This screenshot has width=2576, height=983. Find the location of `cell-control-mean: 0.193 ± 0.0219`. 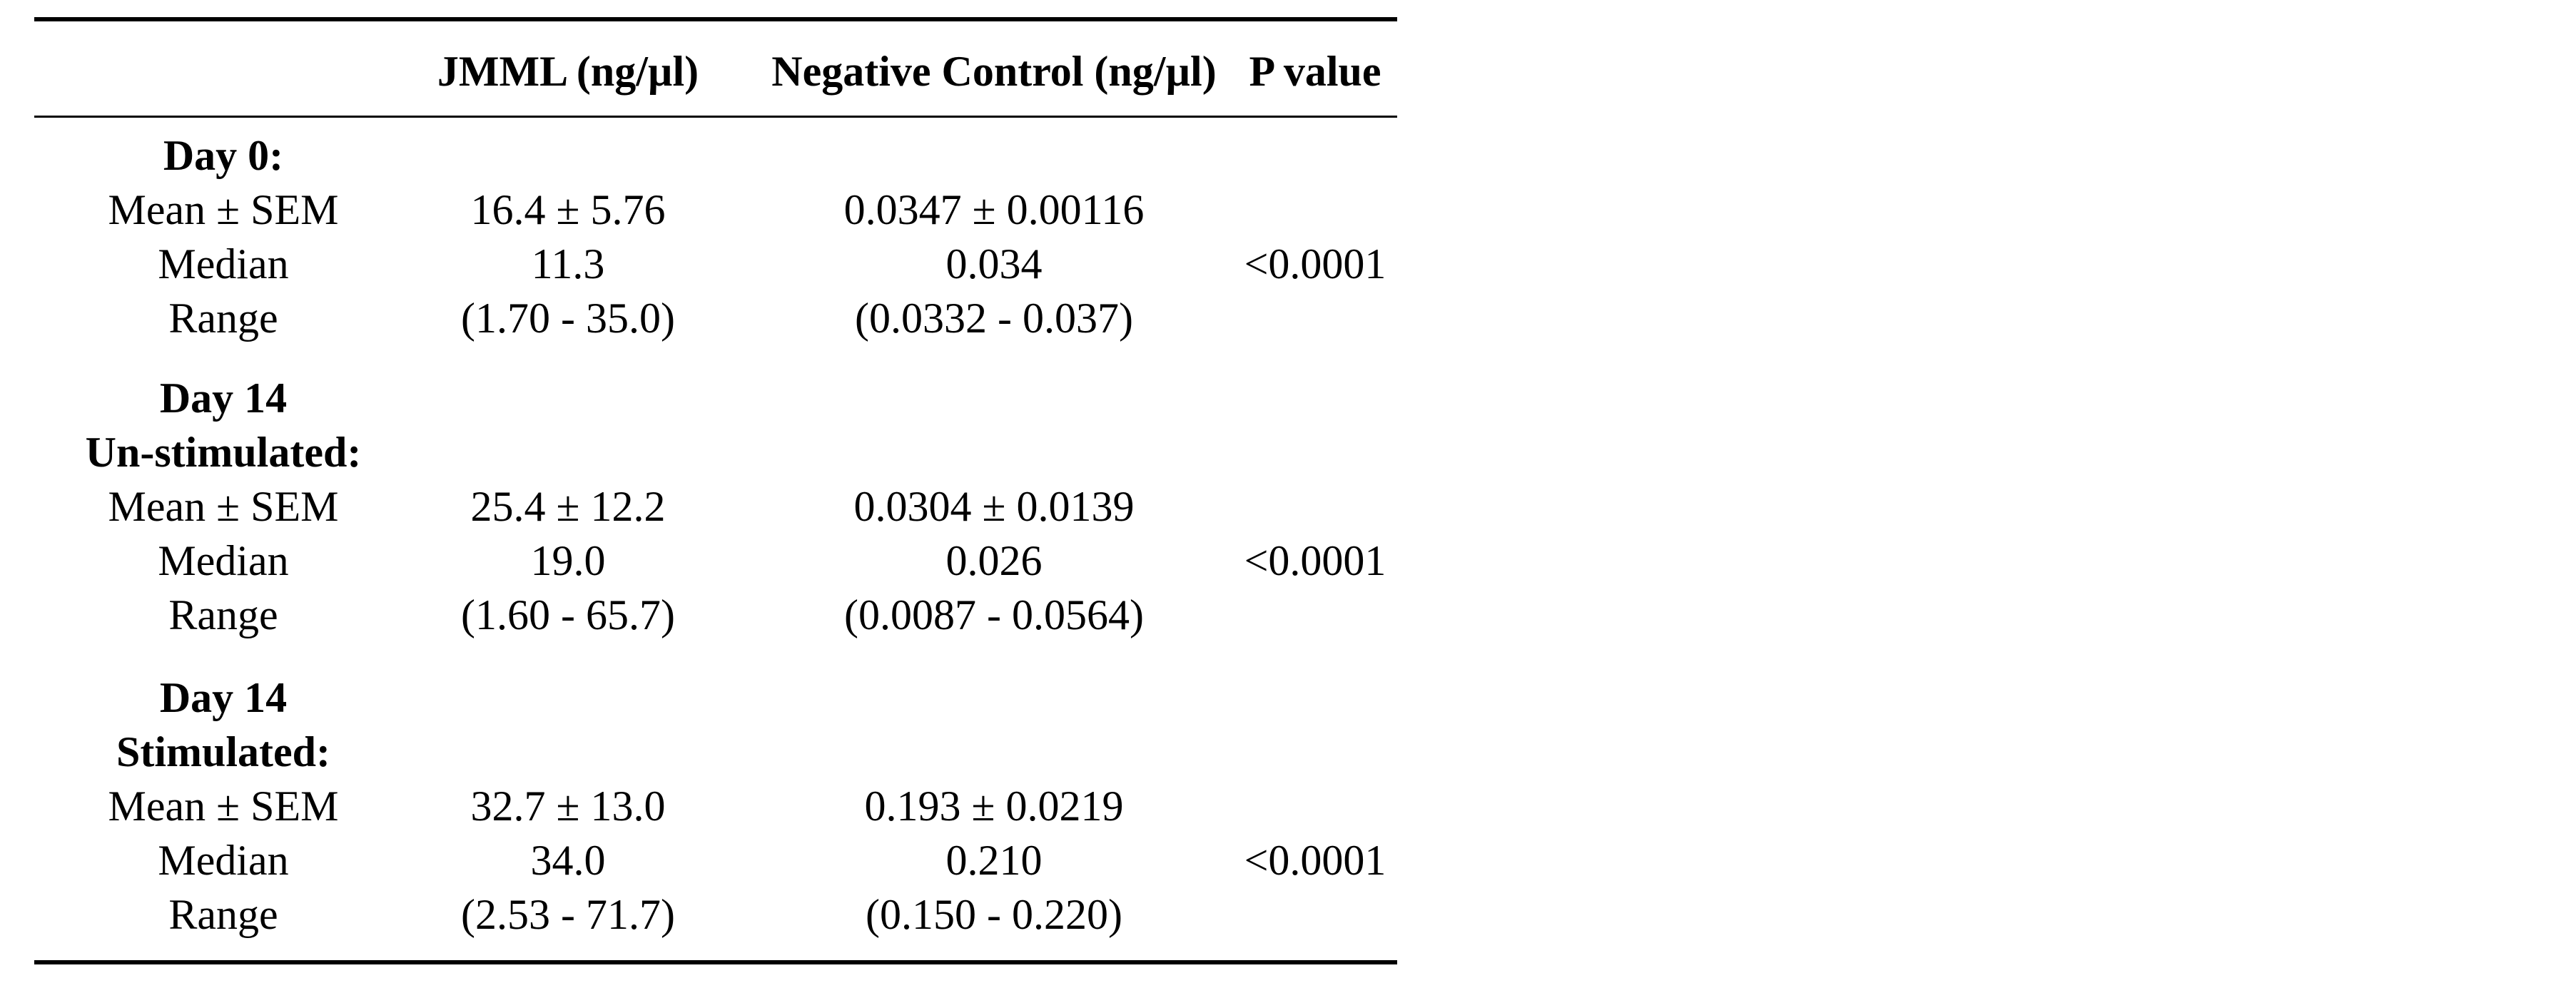

cell-control-mean: 0.193 ± 0.0219 is located at coordinates (994, 806).